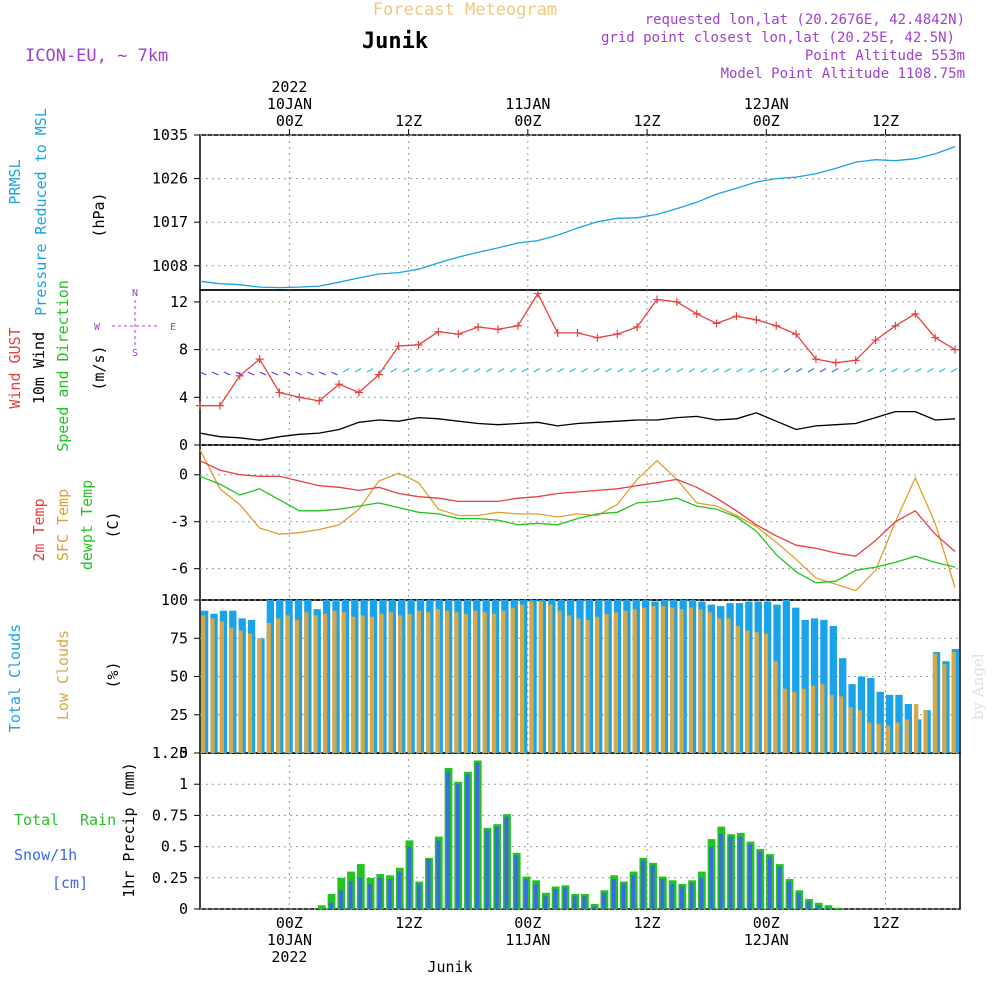  I want to click on wind-speed-dir-label: Speed and Direction, so click(63, 366).